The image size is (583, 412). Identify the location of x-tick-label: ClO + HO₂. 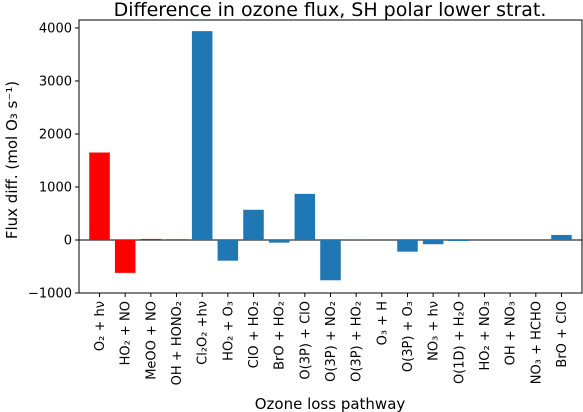
(254, 334).